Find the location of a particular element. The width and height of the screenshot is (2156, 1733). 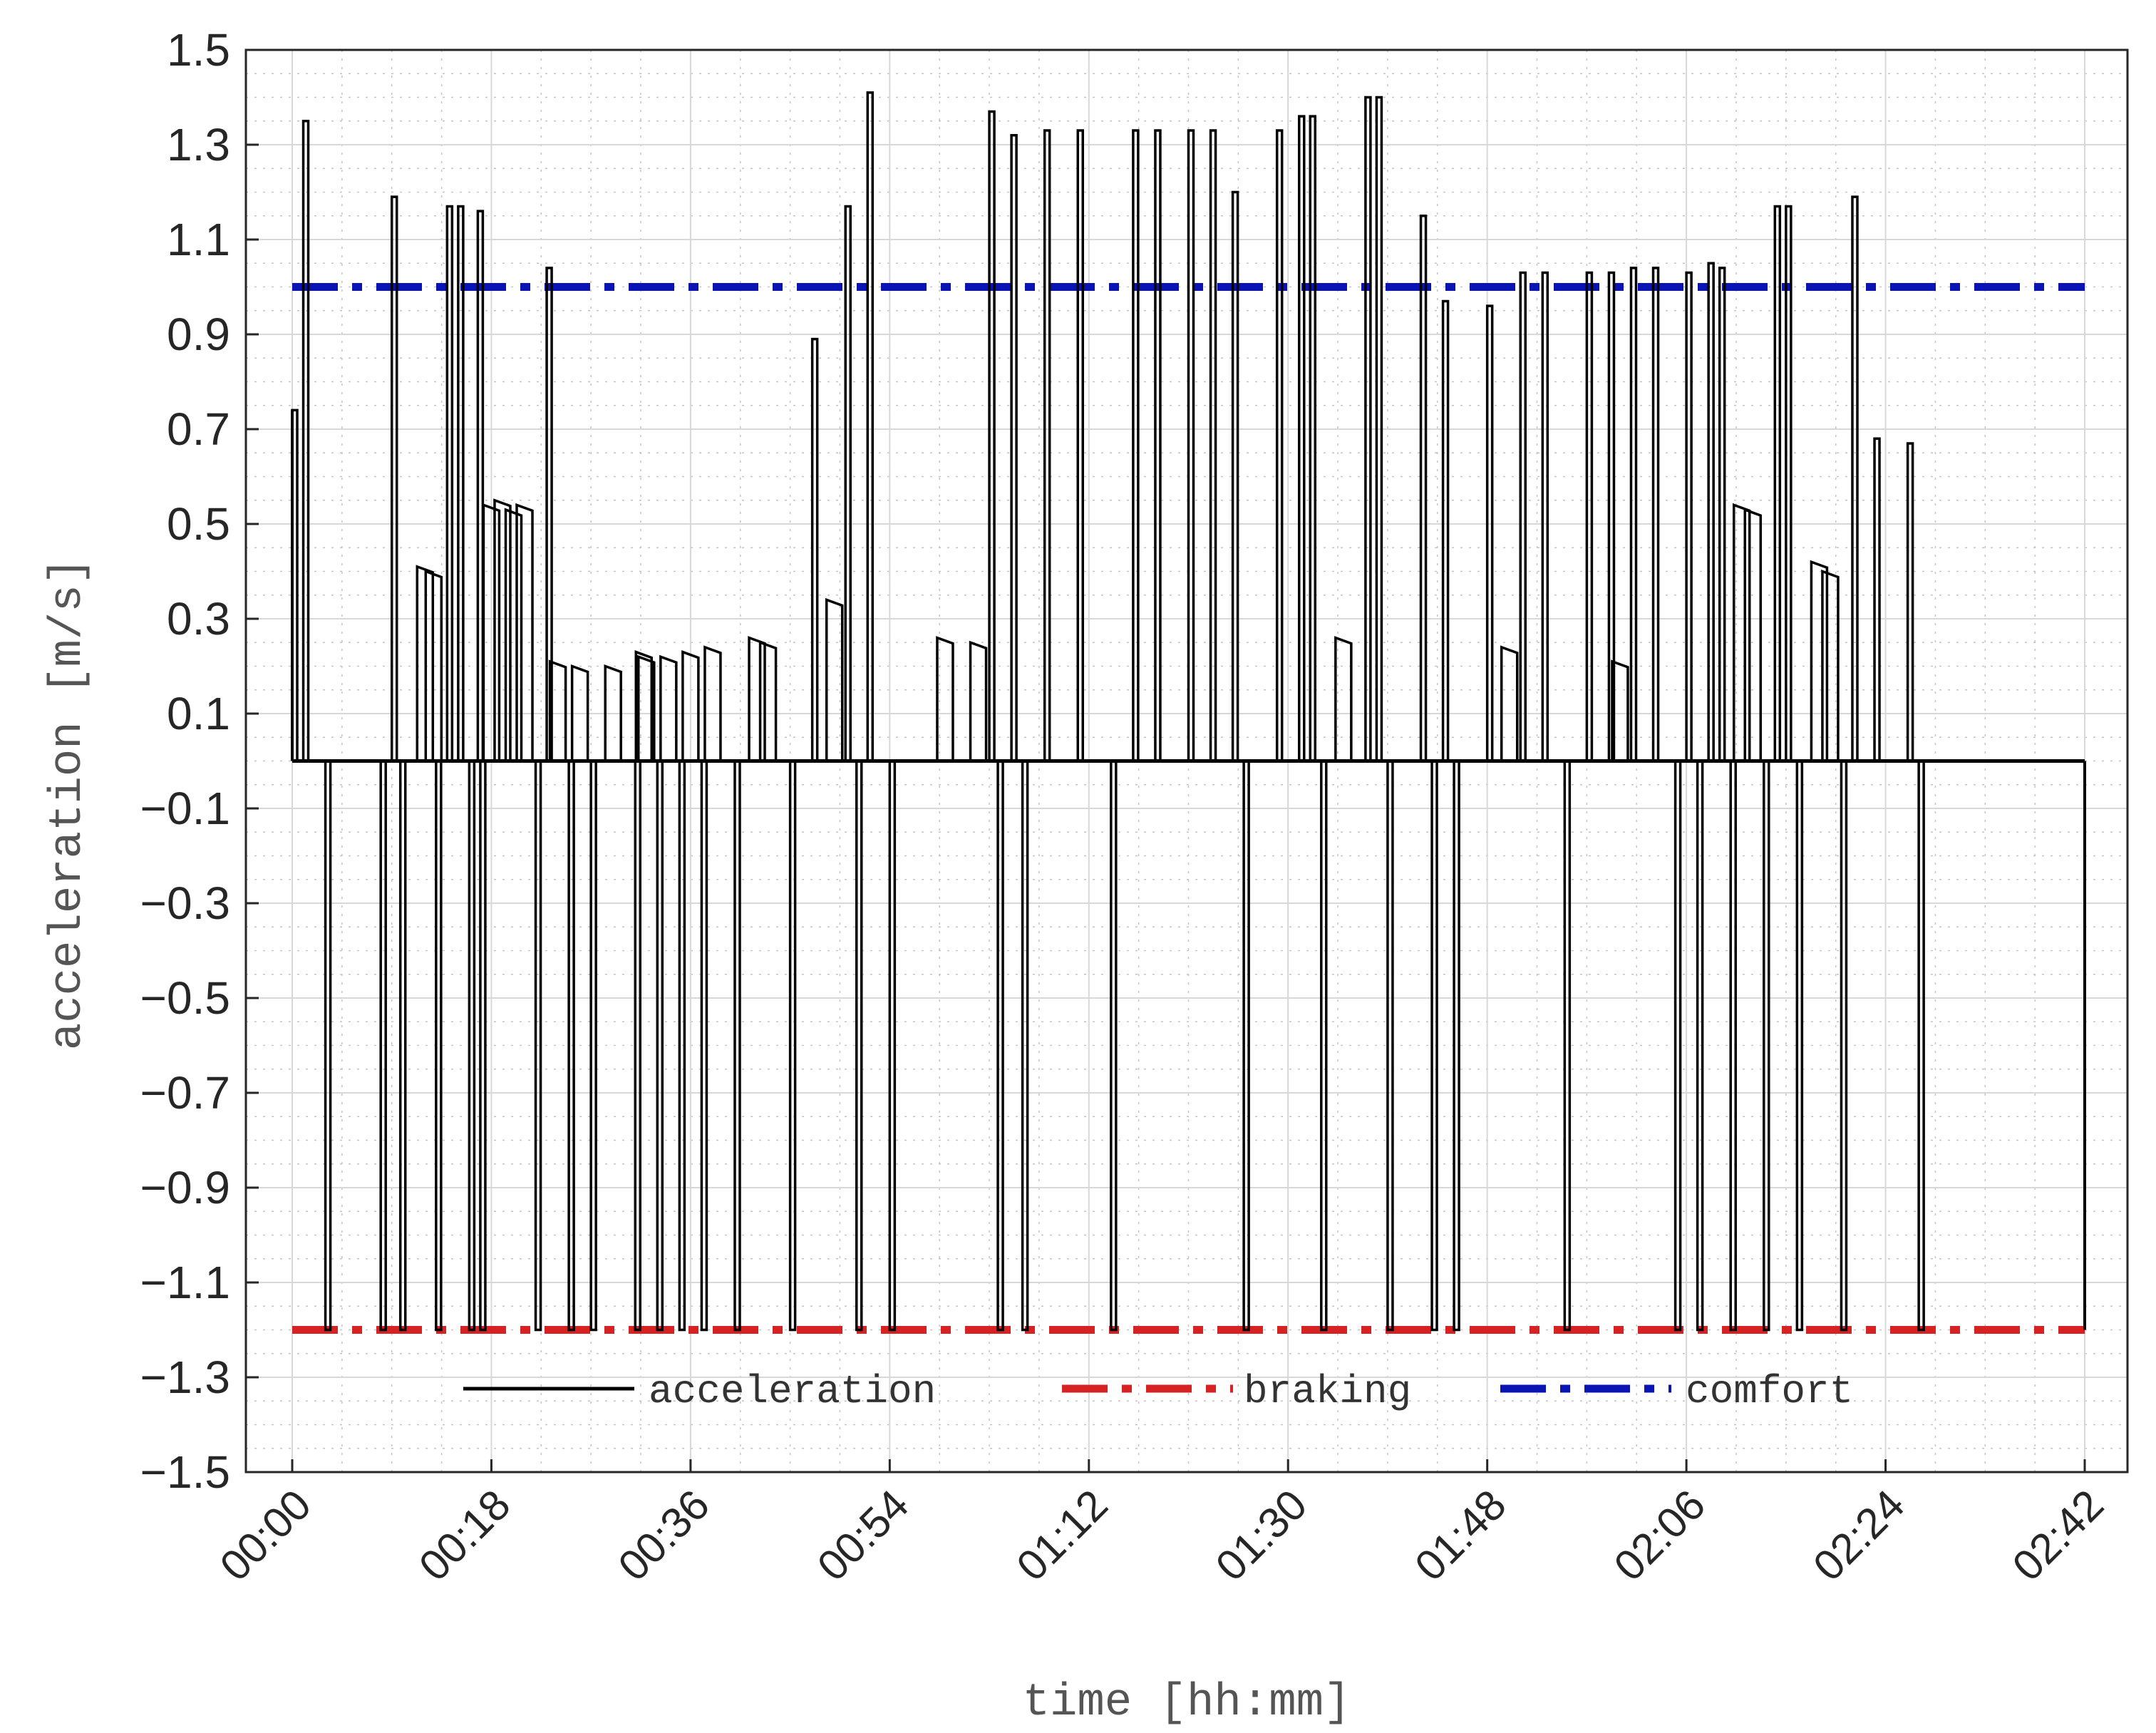

y-tick-label: 0.1 is located at coordinates (199, 714).